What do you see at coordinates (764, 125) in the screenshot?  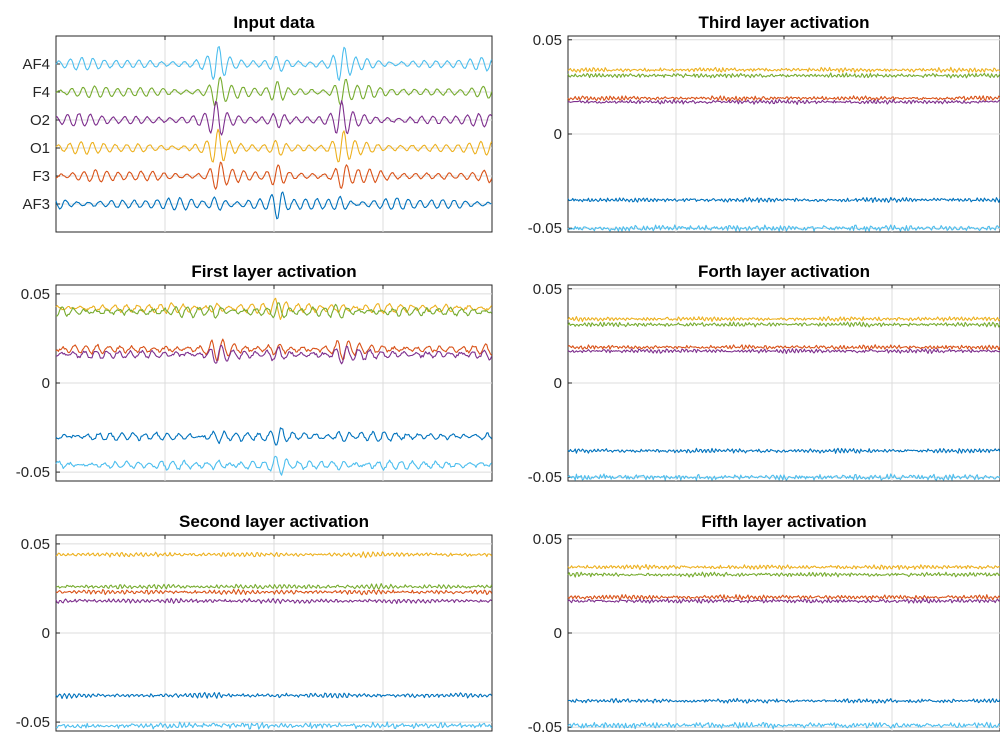 I see `panel-2: Third layer activation 0.05 0 -0.05` at bounding box center [764, 125].